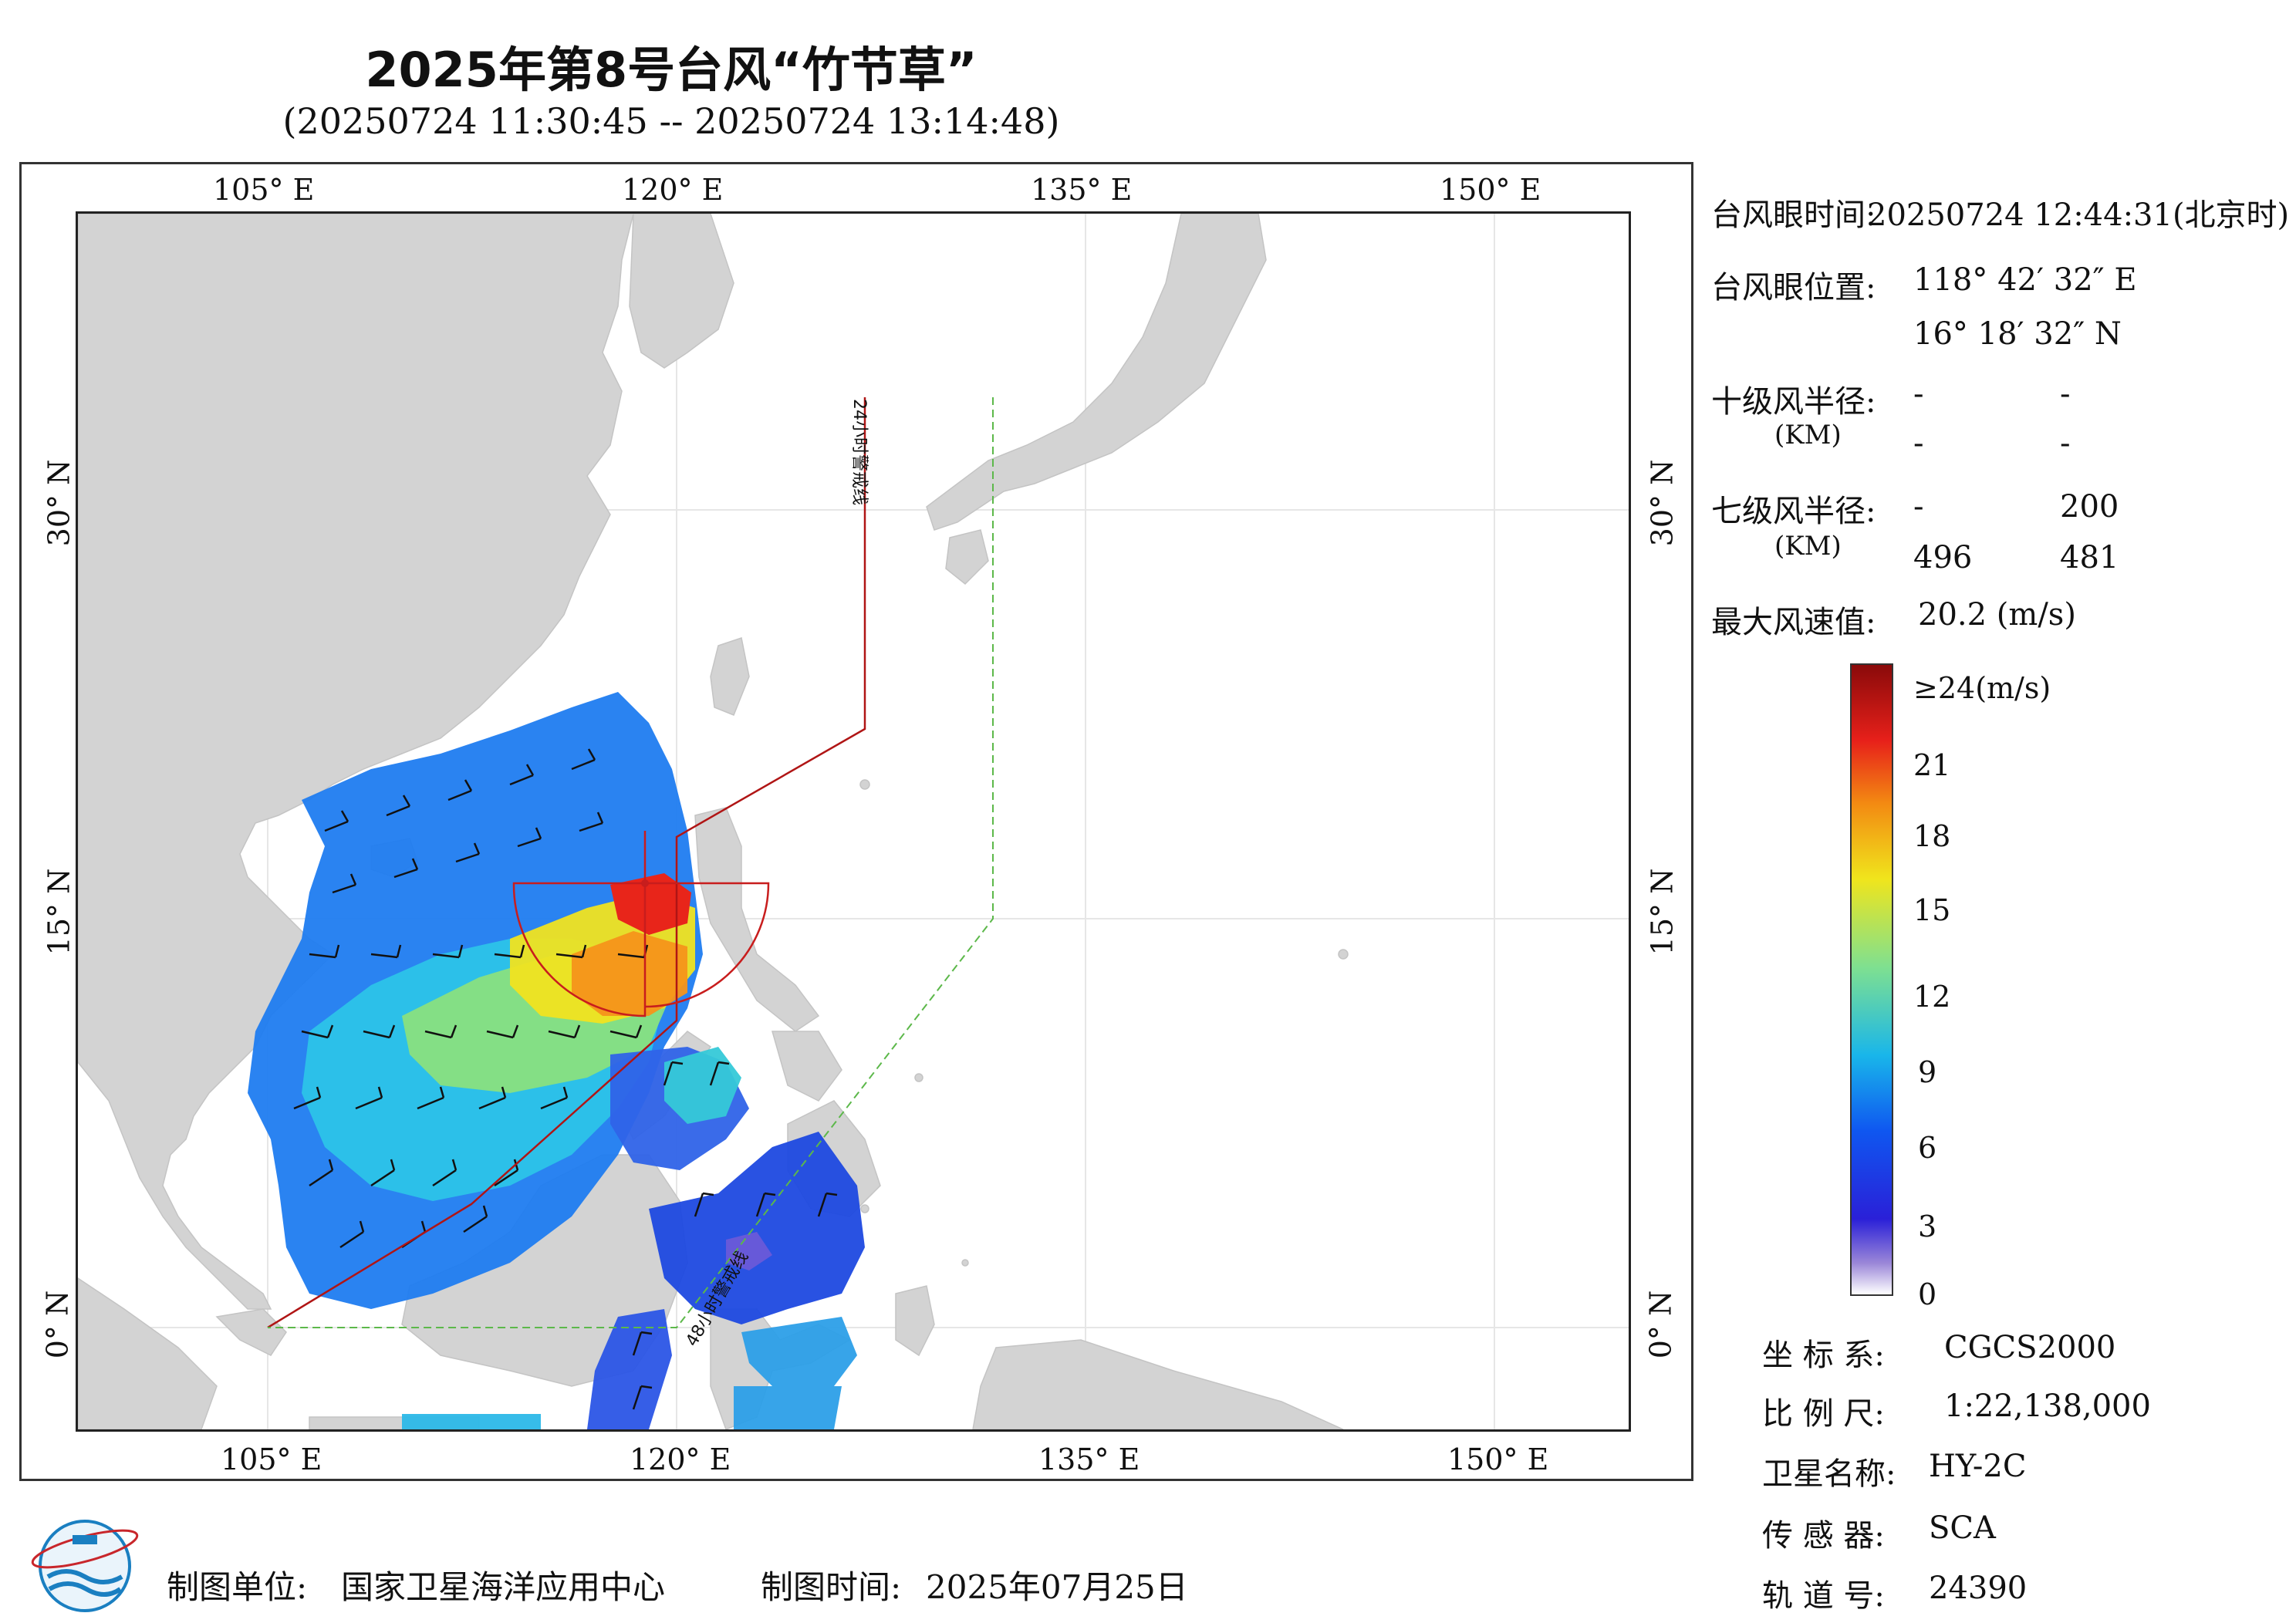 This screenshot has width=2296, height=1623. Describe the element at coordinates (504, 1587) in the screenshot. I see `maker-value: 国家卫星海洋应用中心` at that location.